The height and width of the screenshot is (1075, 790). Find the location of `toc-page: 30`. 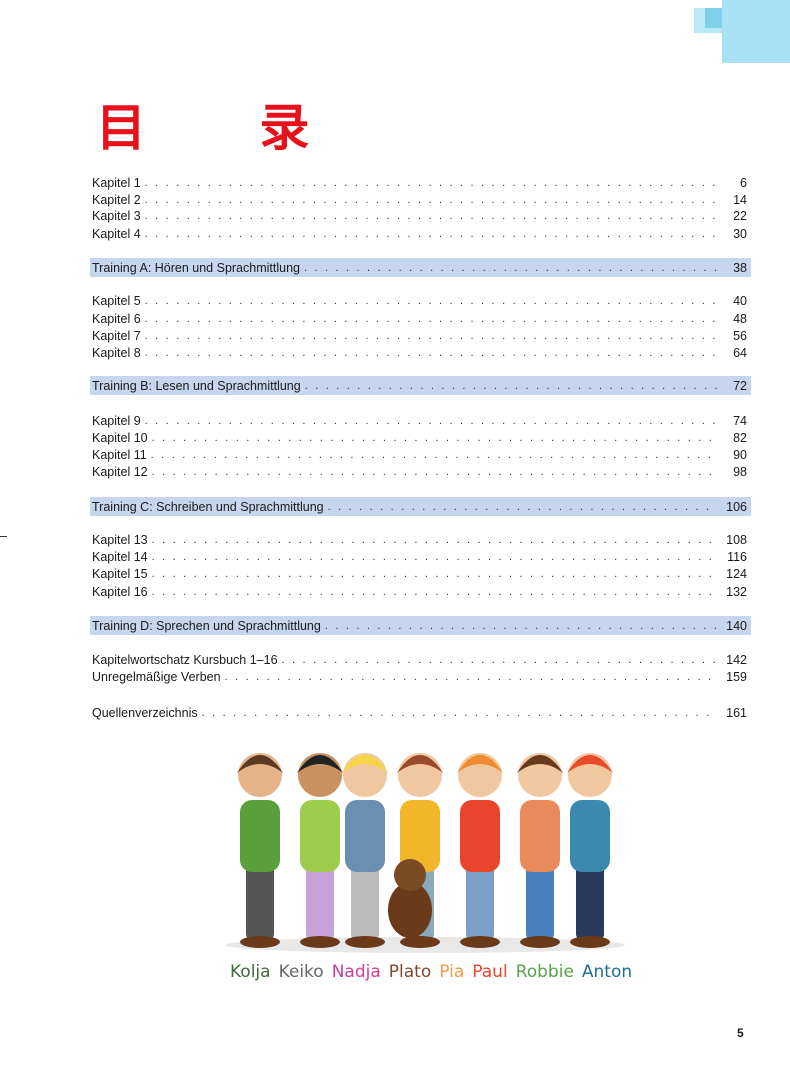

toc-page: 30 is located at coordinates (740, 233).